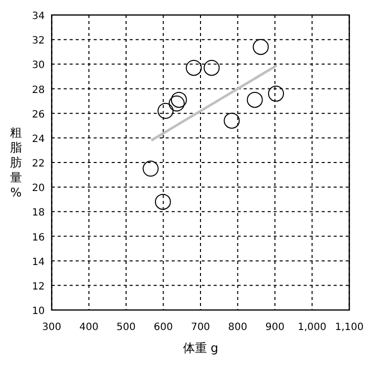 Image resolution: width=371 pixels, height=367 pixels. Describe the element at coordinates (52, 327) in the screenshot. I see `x-tick-label: 300` at that location.